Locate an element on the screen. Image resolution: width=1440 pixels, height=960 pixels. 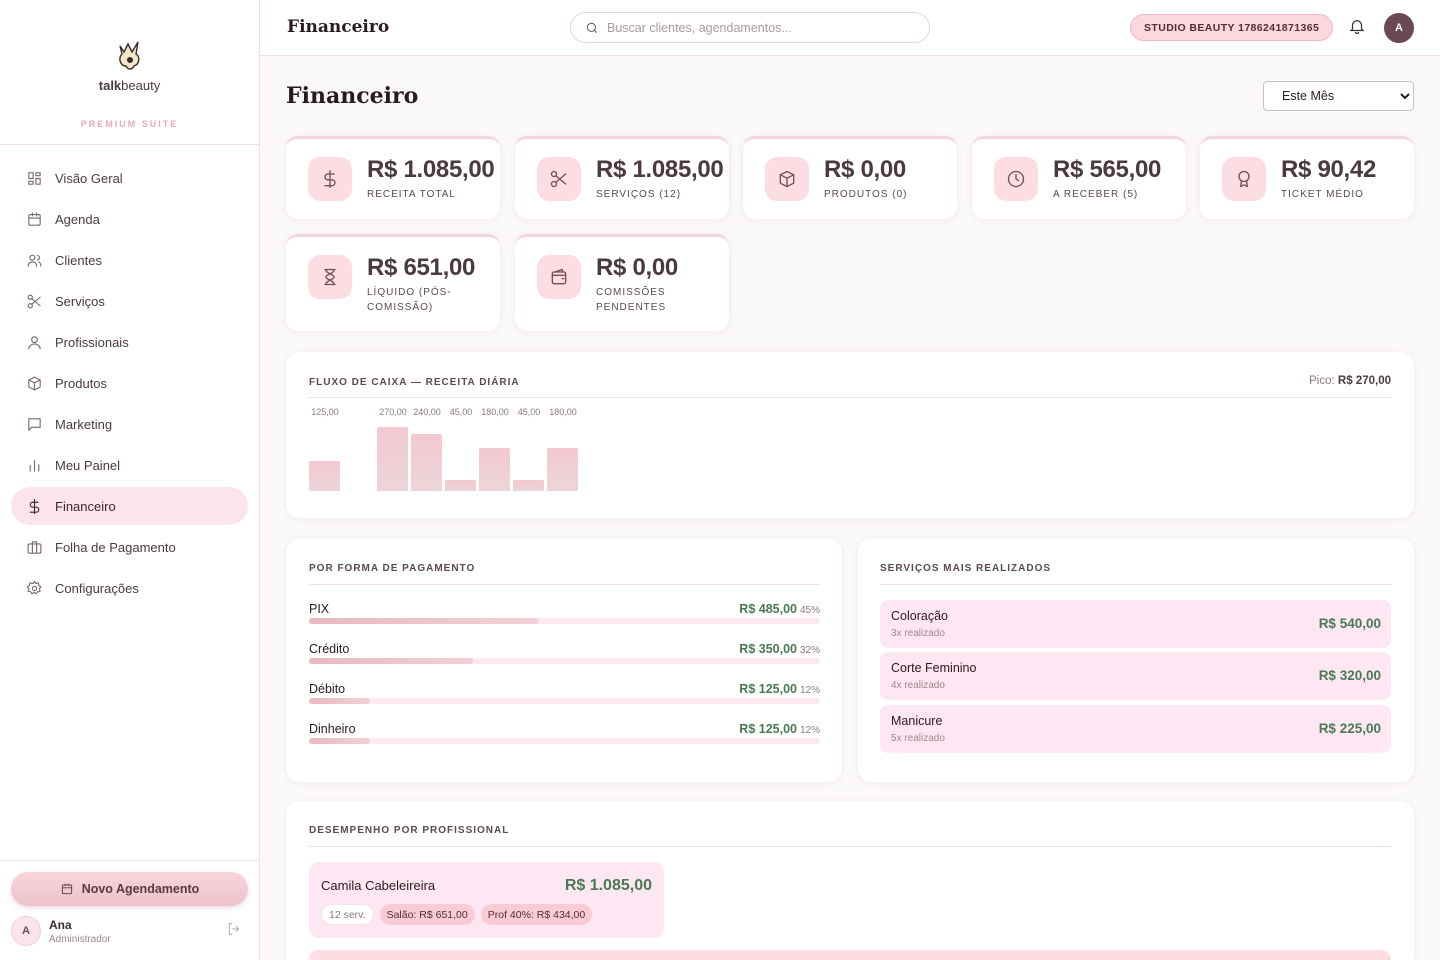
service-row: Corte Feminino 4x realizado R$ 320,00 is located at coordinates (1135, 676).